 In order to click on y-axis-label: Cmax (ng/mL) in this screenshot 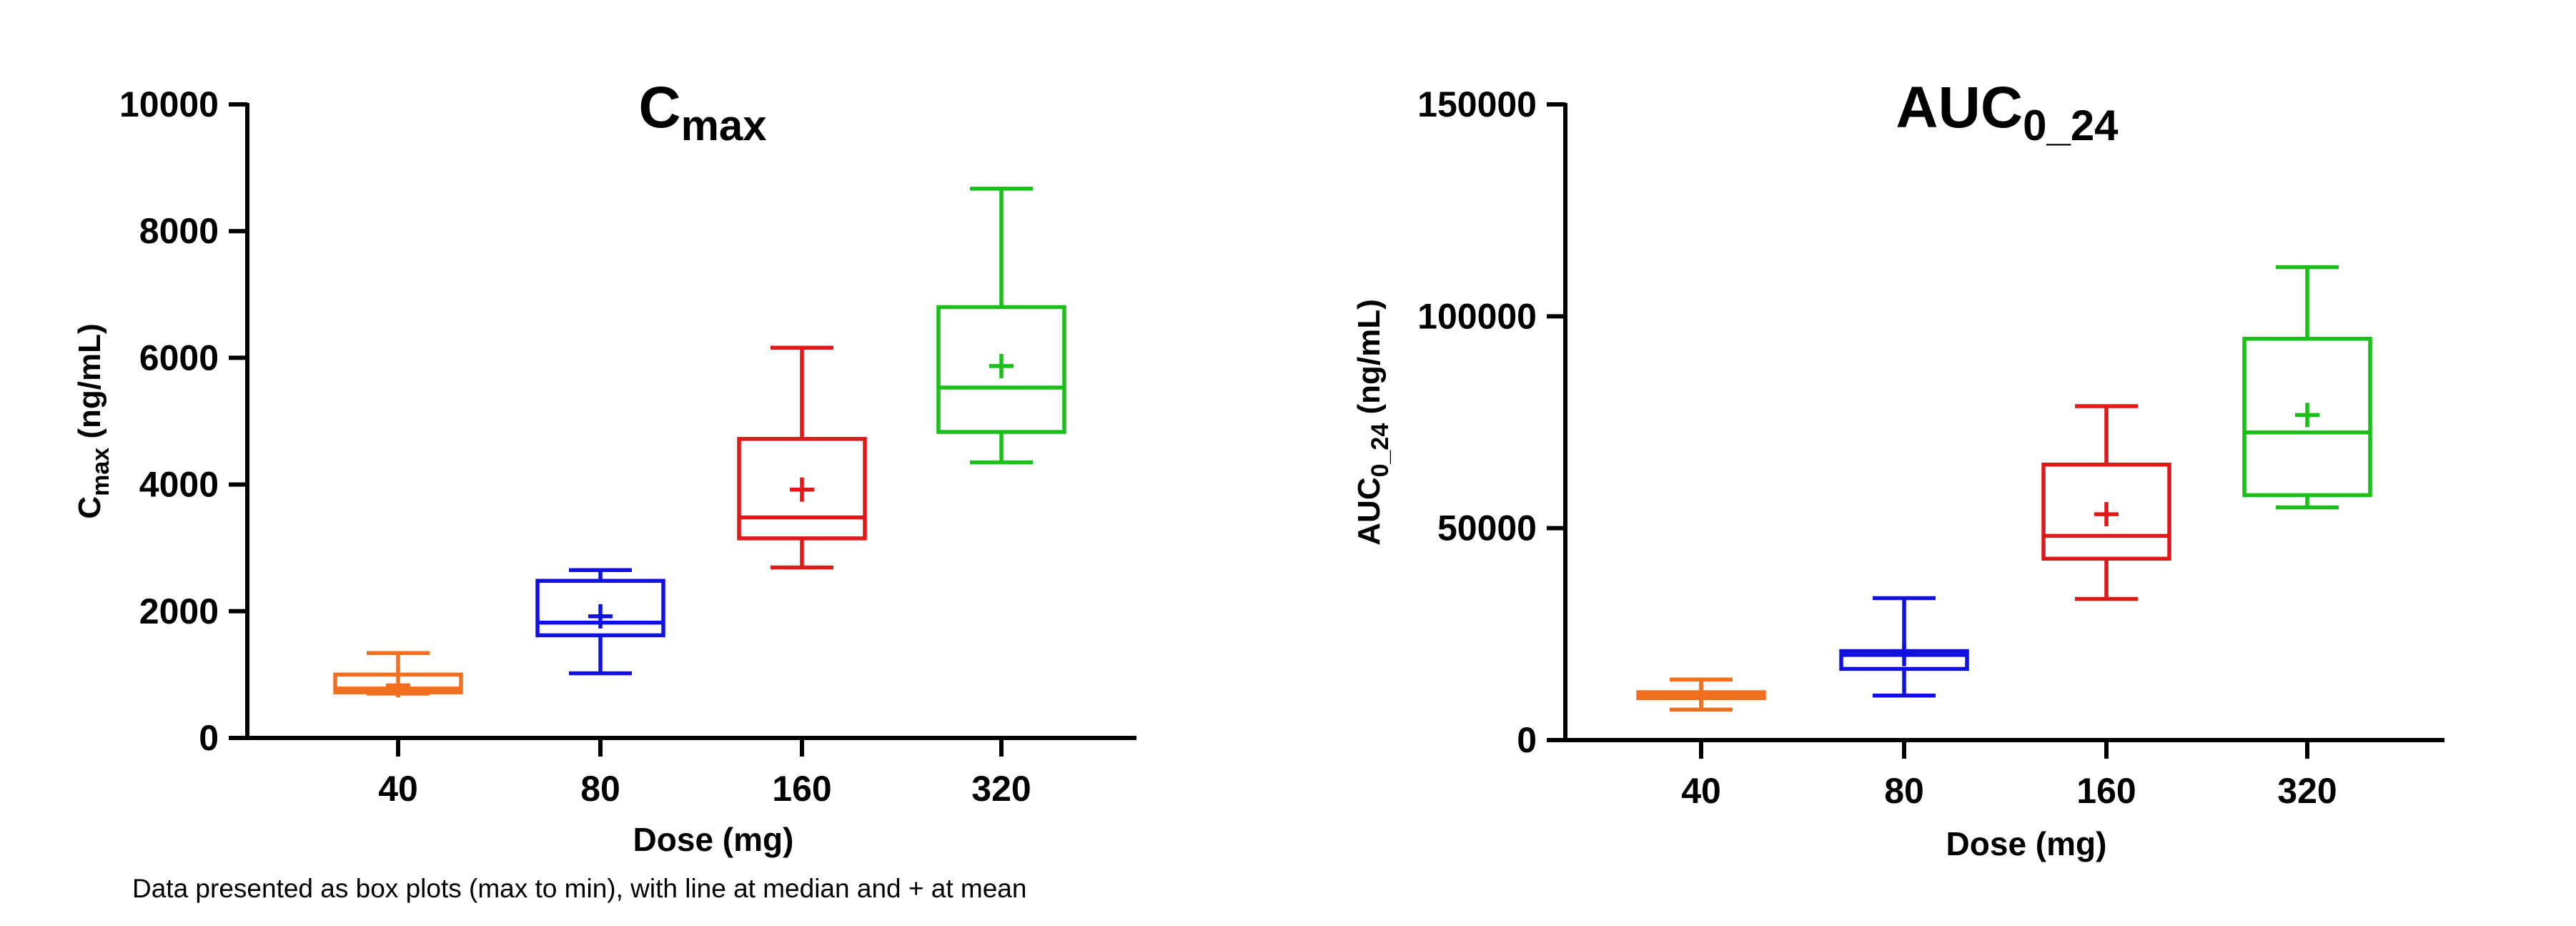, I will do `click(93, 420)`.